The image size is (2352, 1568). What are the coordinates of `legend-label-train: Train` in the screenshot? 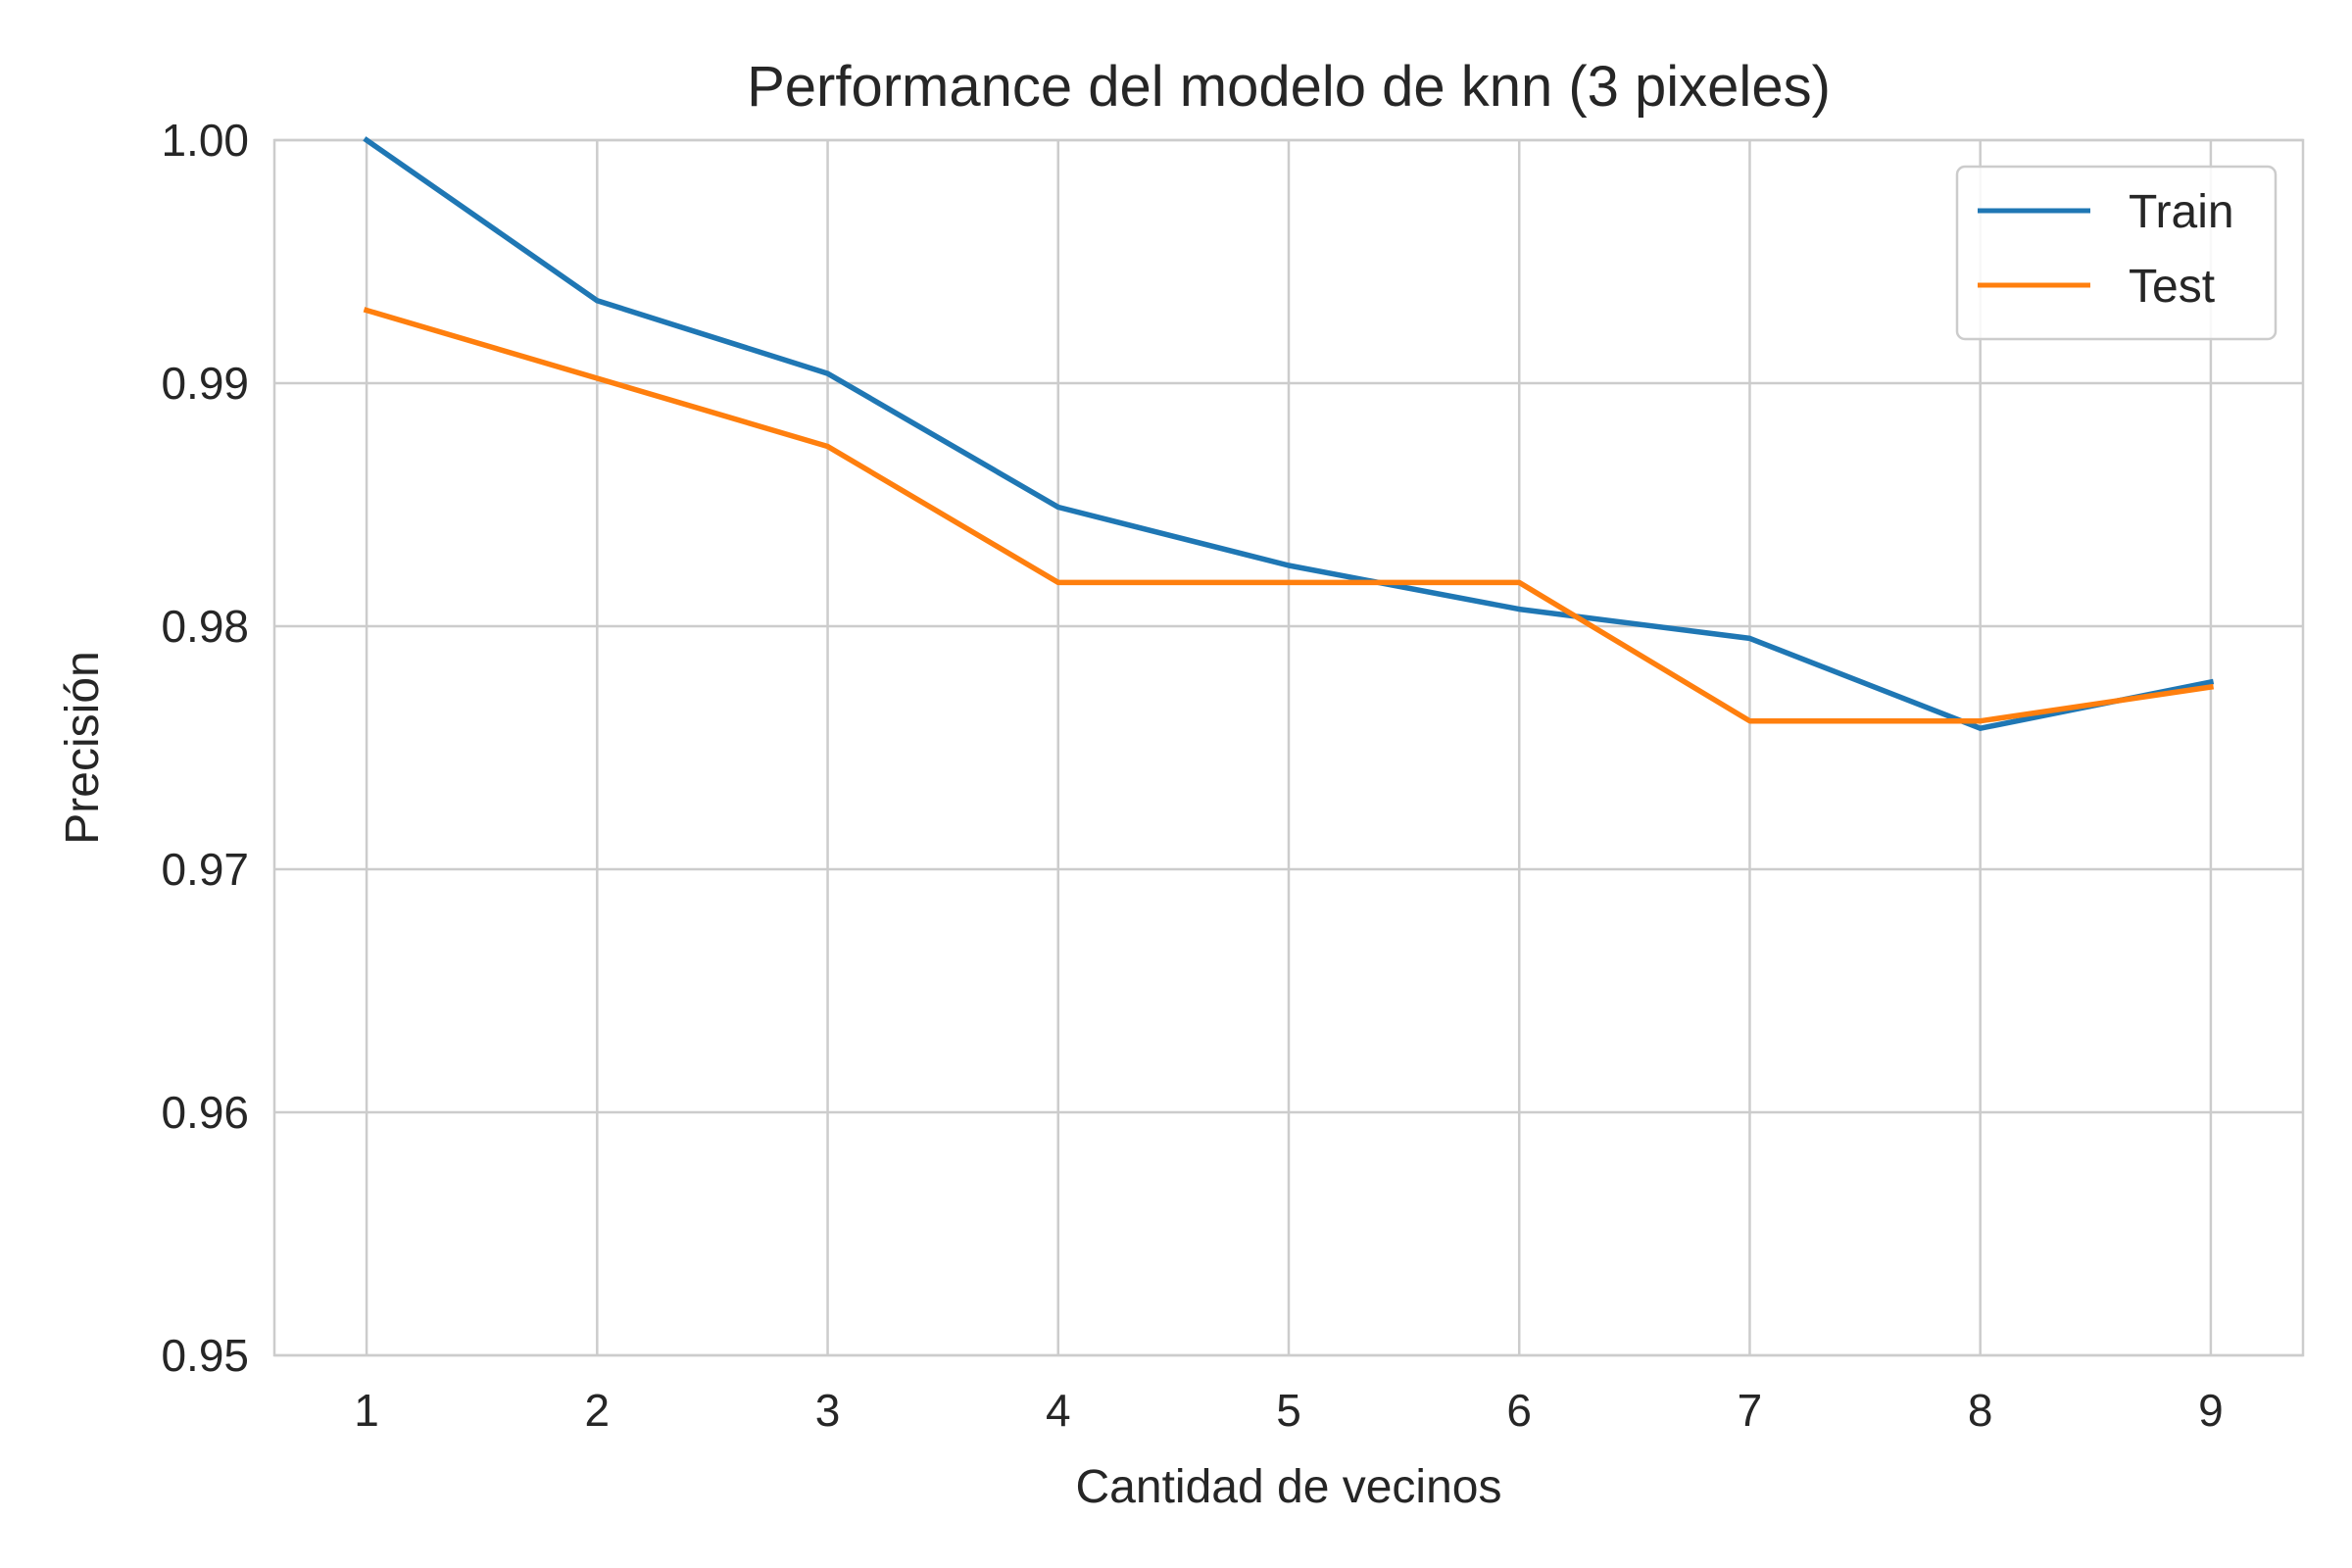 It's located at (2181, 212).